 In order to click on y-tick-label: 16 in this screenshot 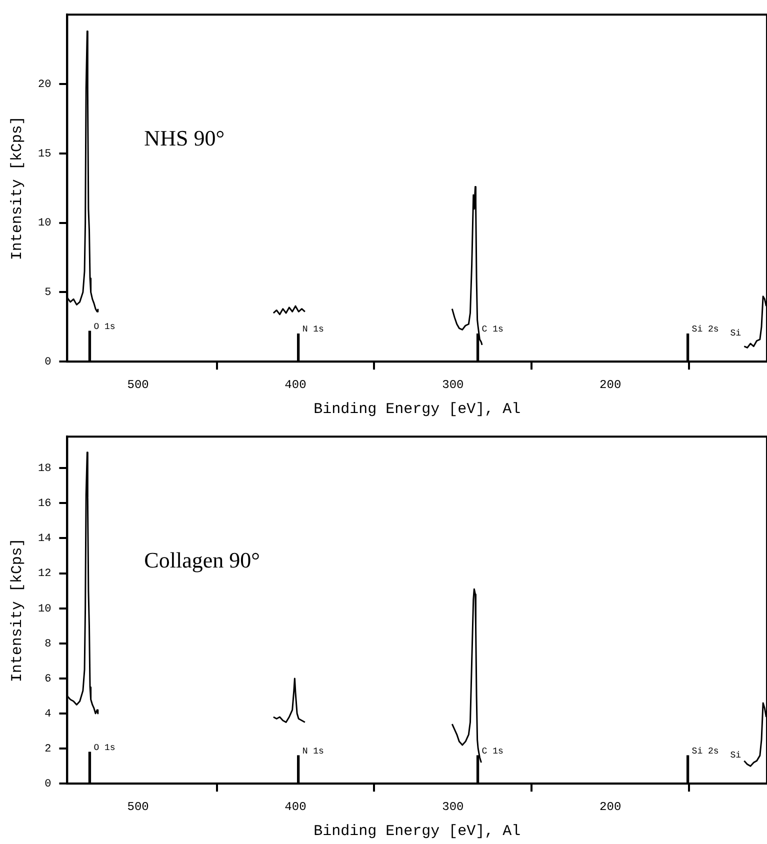, I will do `click(45, 504)`.